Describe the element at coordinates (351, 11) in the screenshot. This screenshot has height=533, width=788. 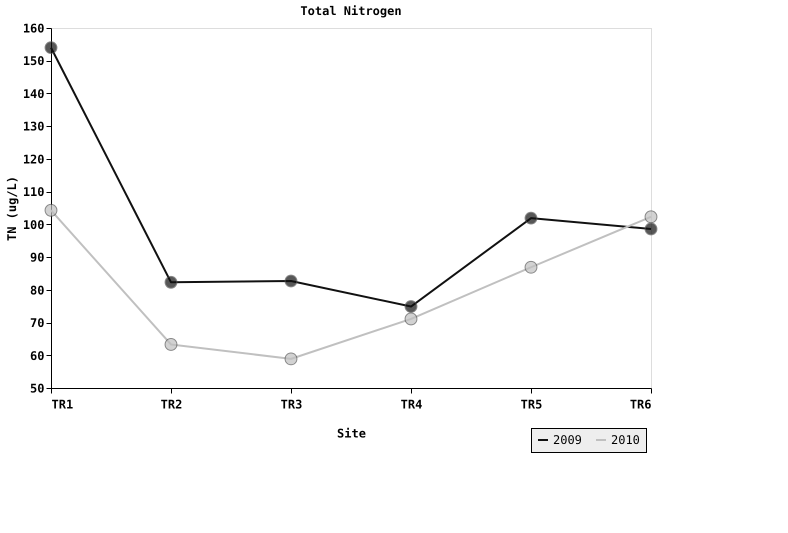
I see `chart-title: Total Nitrogen` at that location.